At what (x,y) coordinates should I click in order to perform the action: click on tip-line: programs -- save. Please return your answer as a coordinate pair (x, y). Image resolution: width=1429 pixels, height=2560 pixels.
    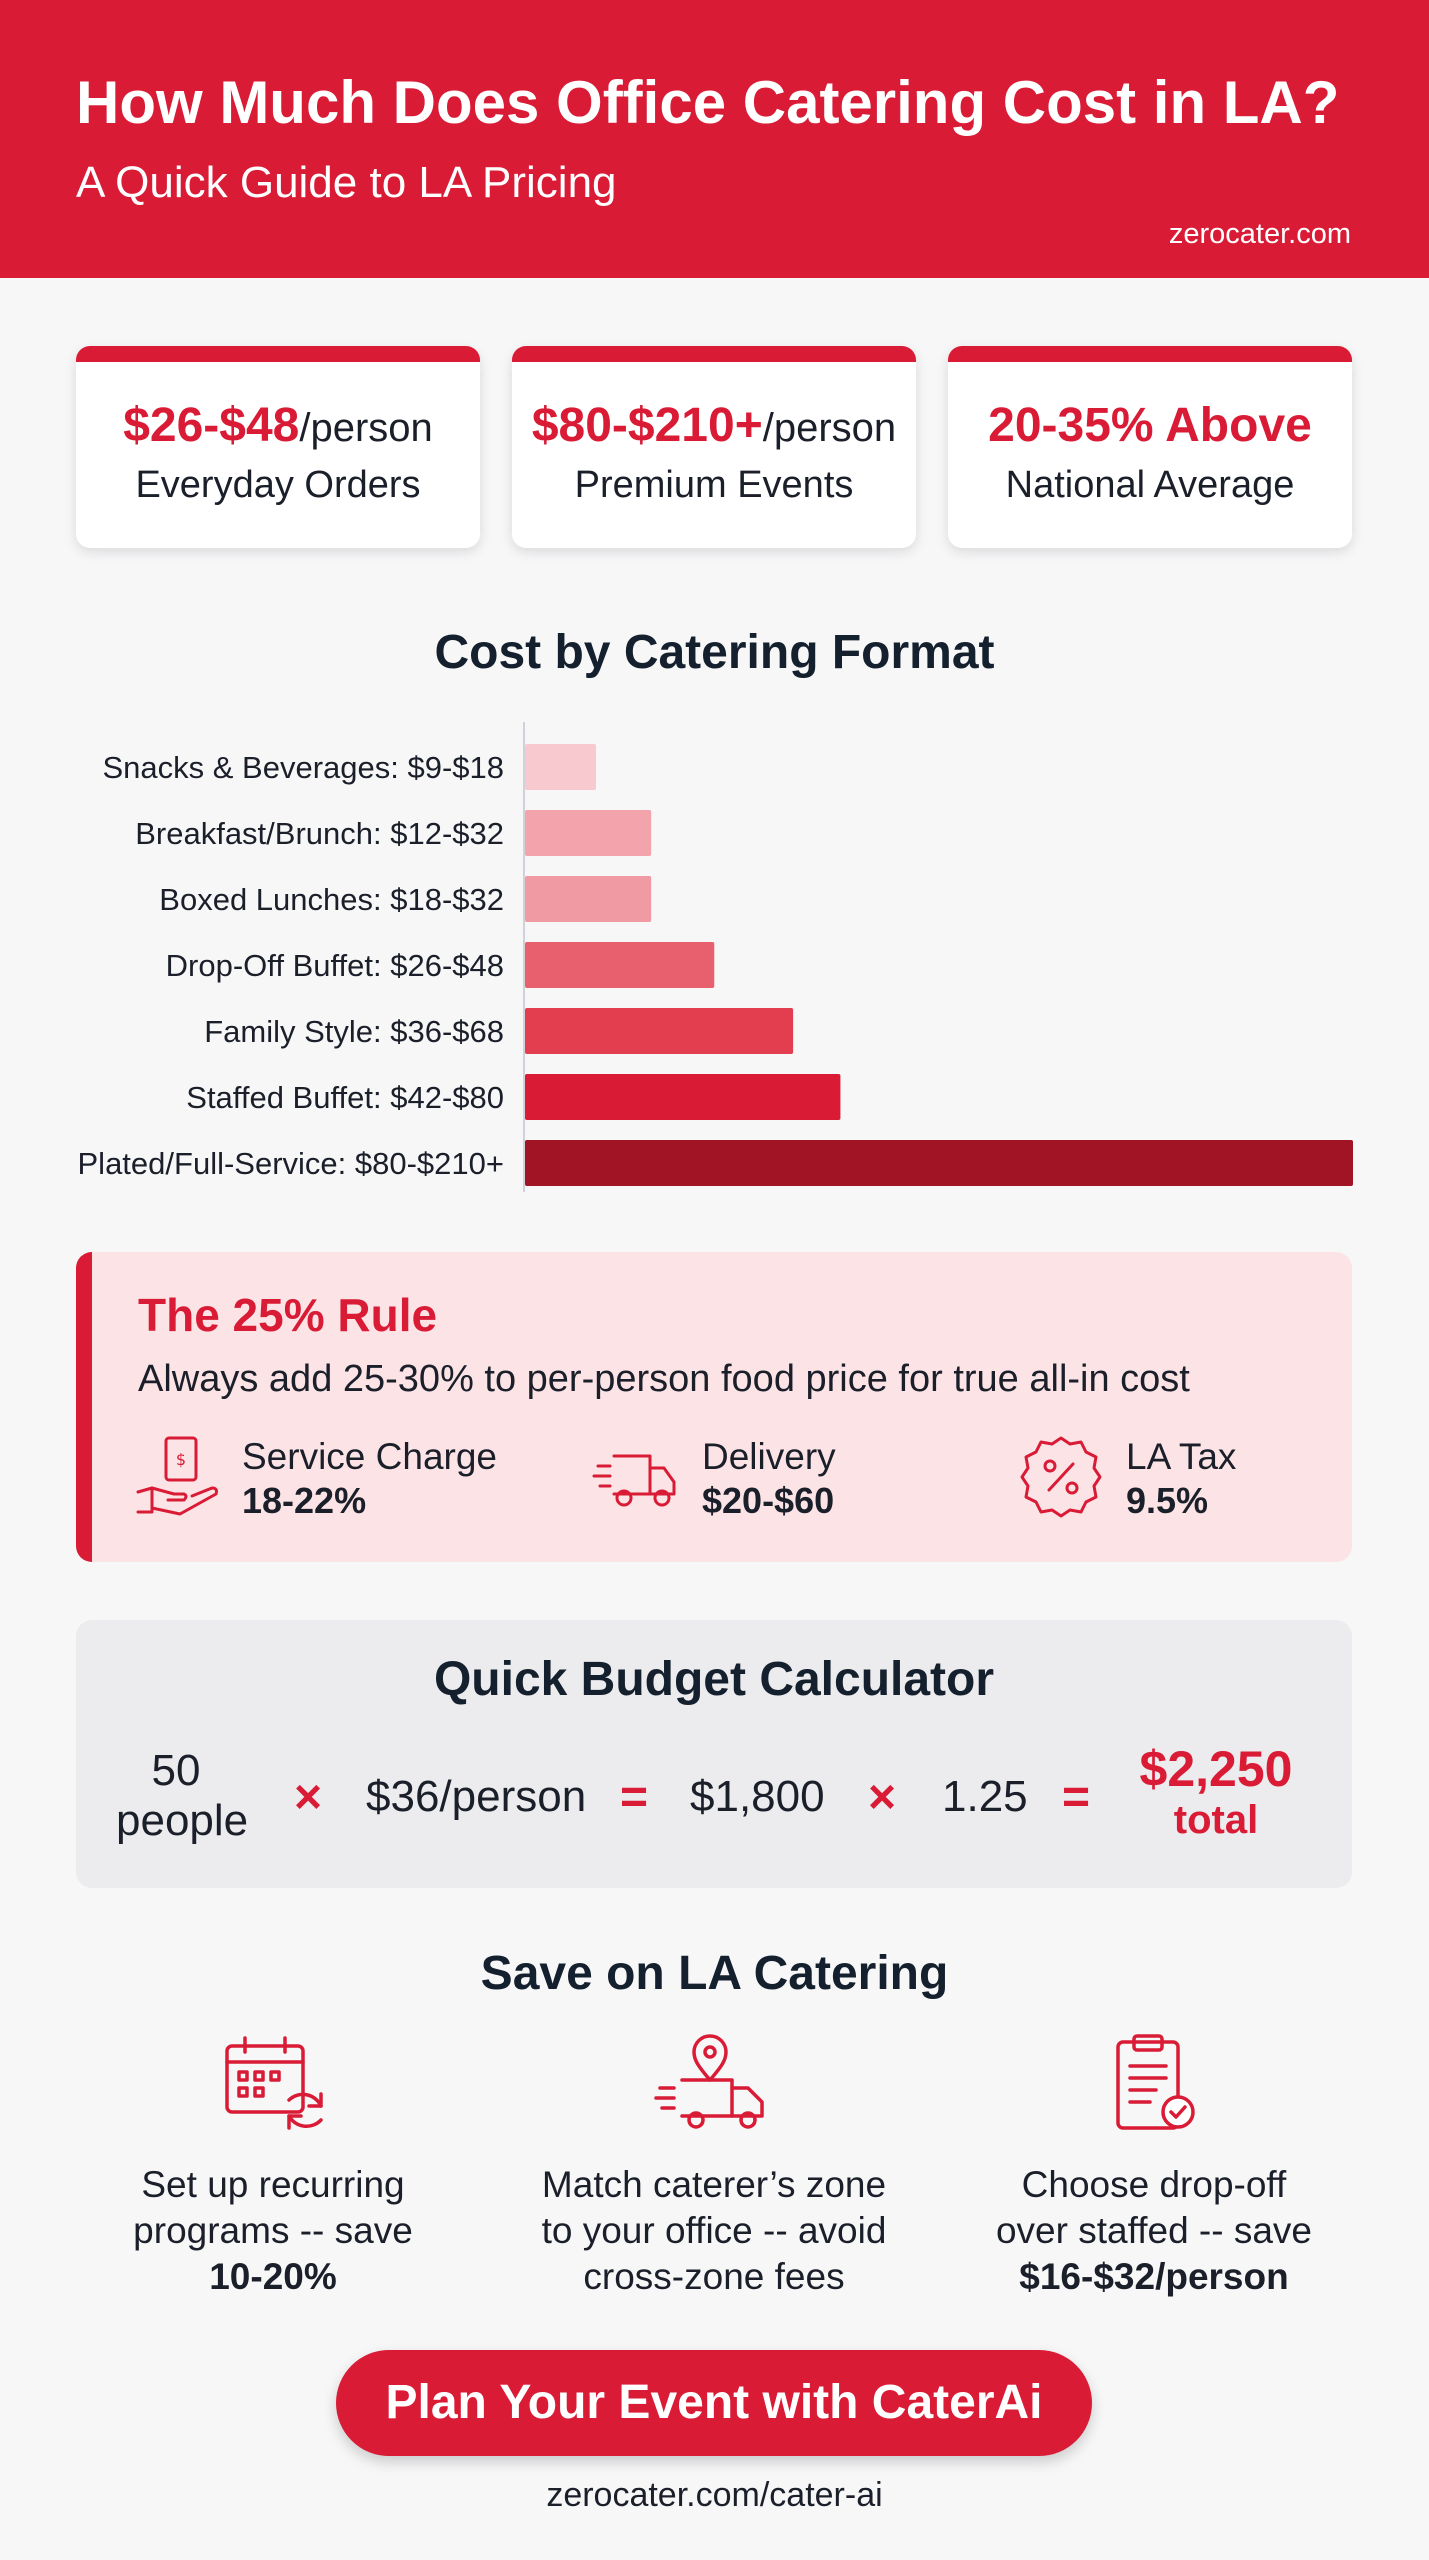
    Looking at the image, I should click on (273, 2230).